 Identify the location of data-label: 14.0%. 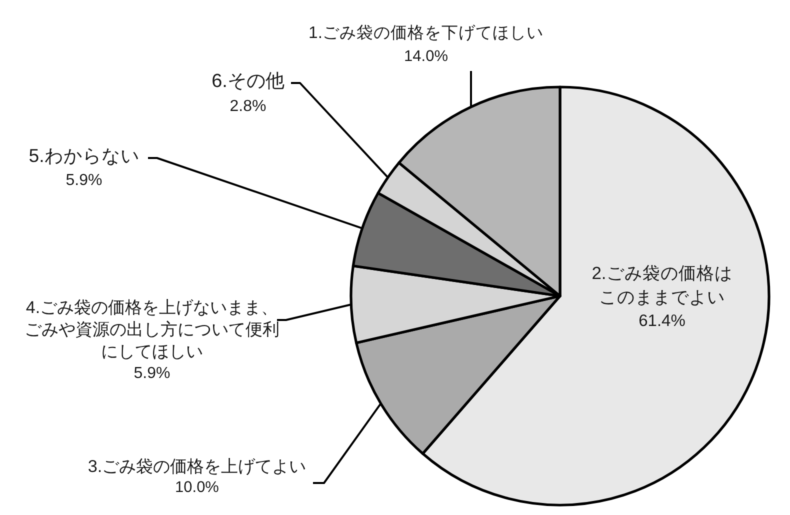
(426, 57).